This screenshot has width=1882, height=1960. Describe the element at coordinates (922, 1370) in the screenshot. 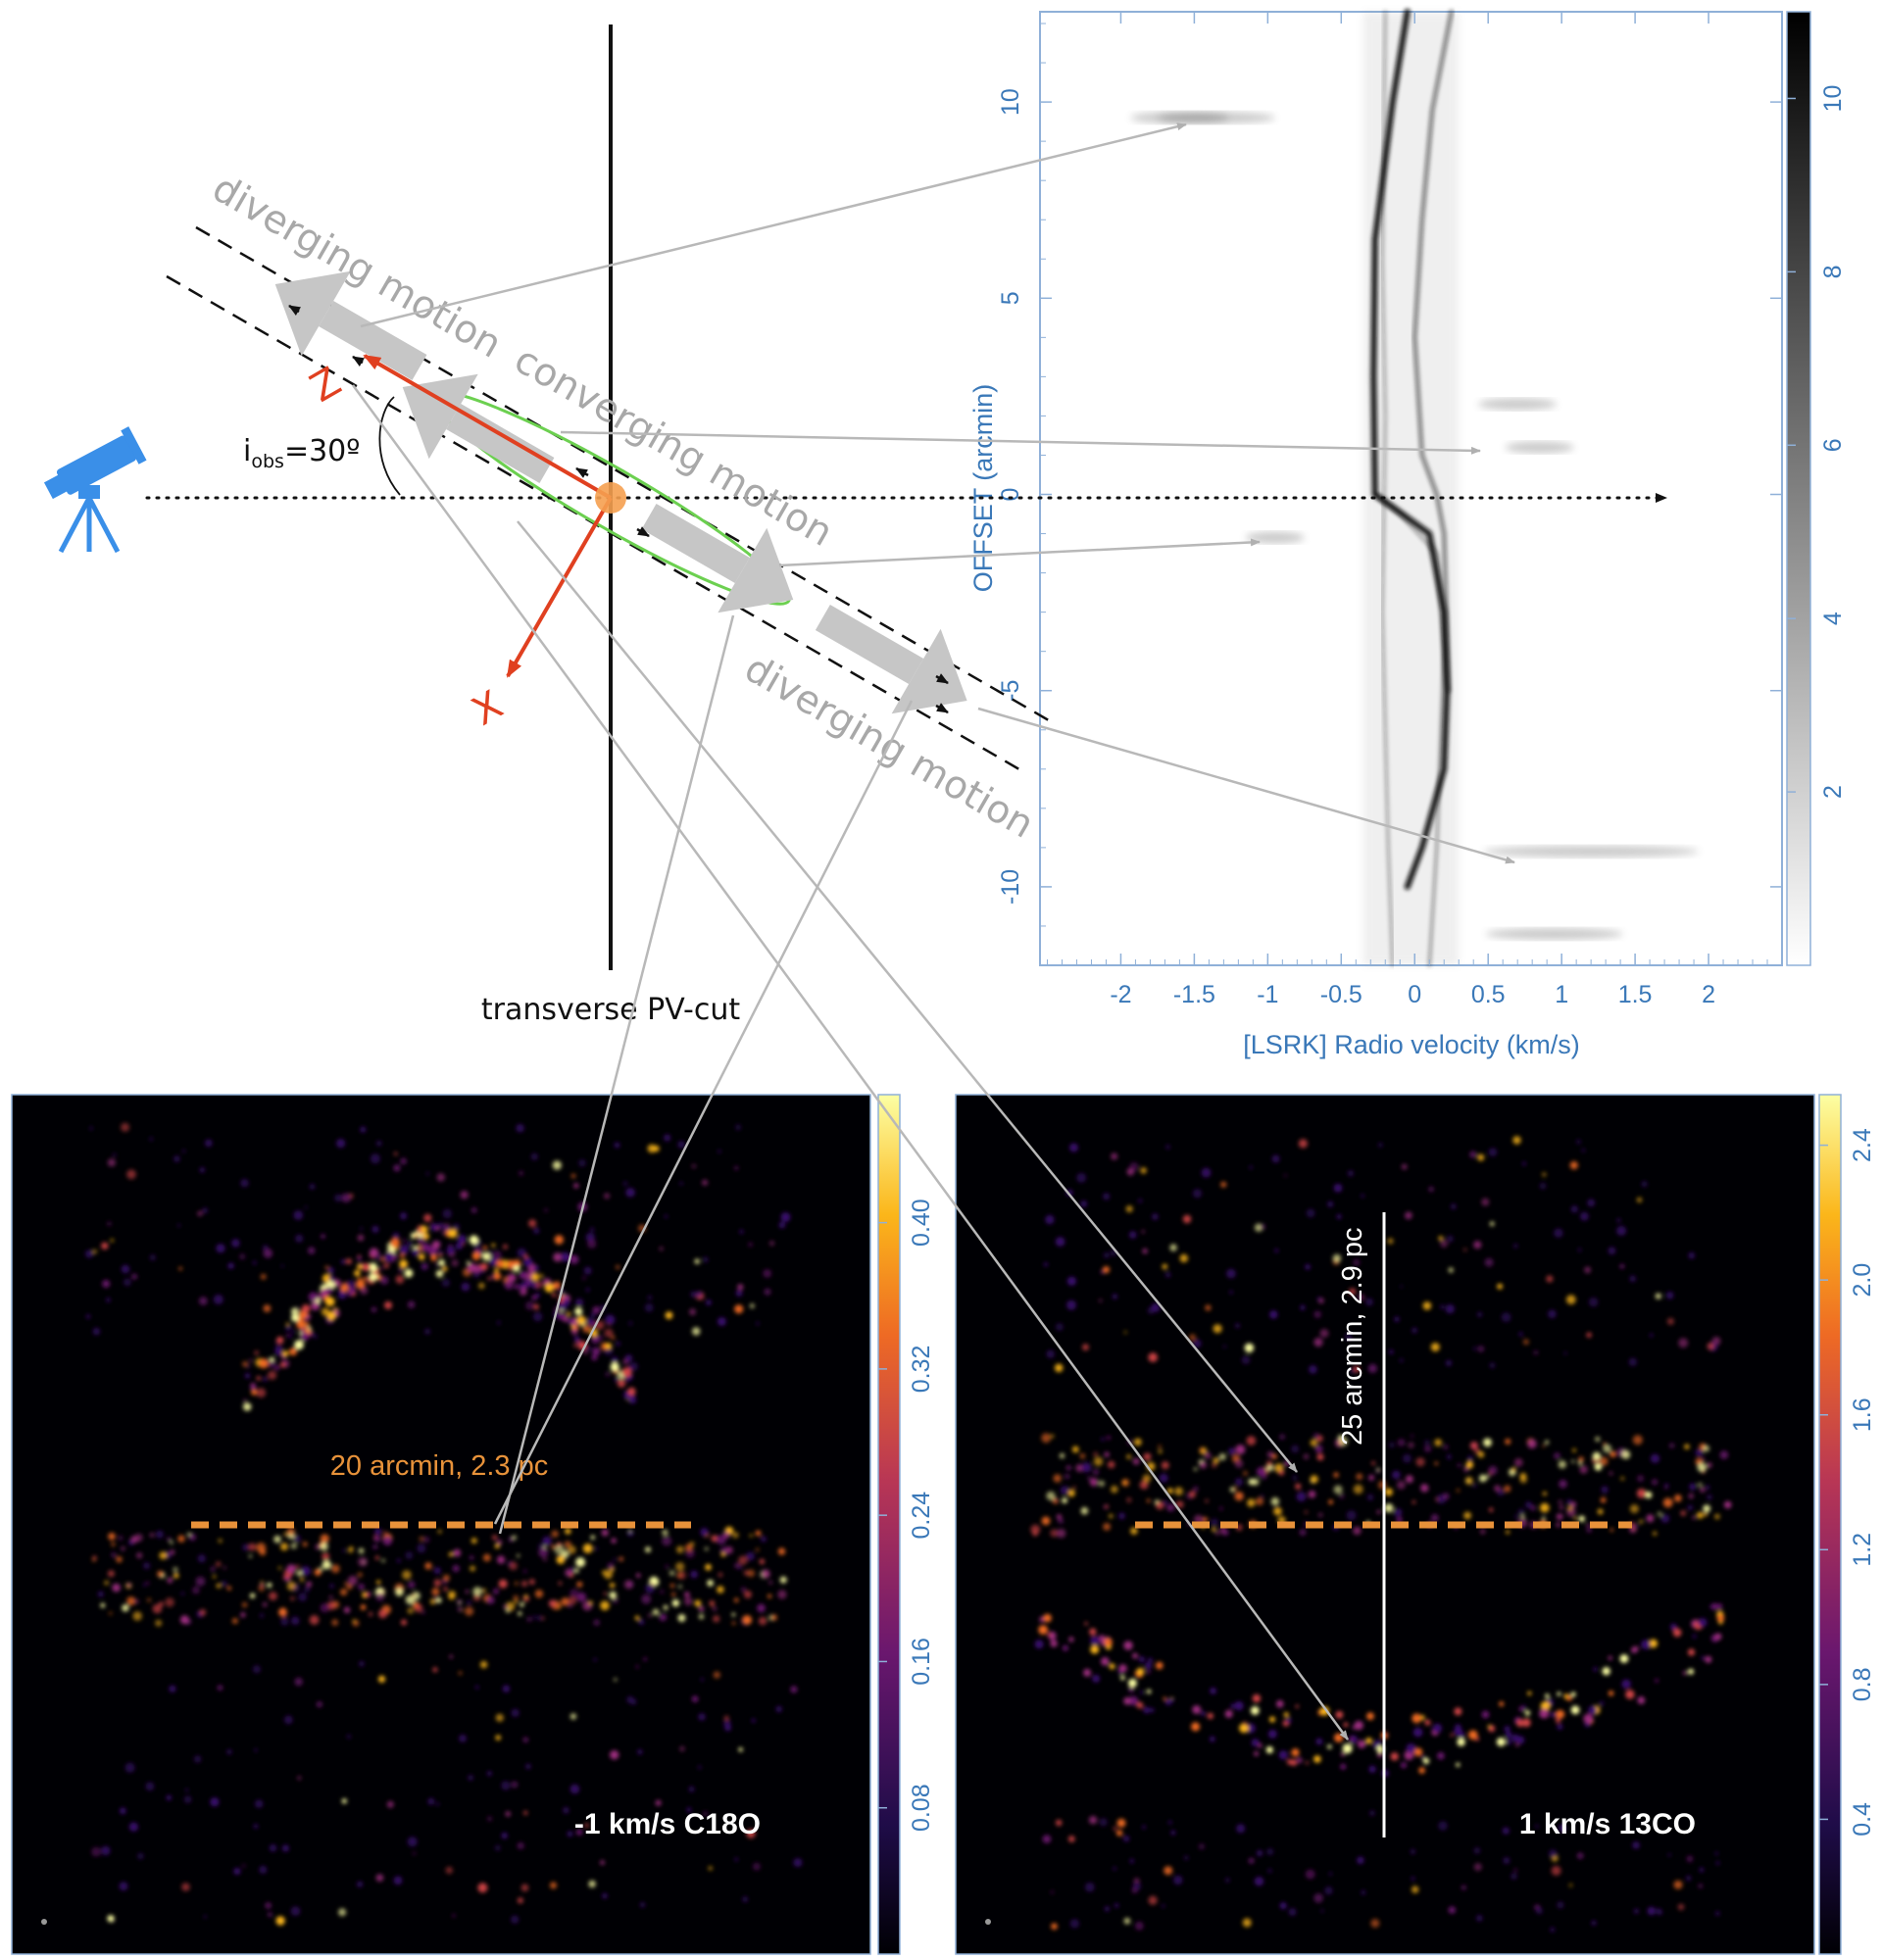

I see `map-cb-tick-label: 0.32` at that location.